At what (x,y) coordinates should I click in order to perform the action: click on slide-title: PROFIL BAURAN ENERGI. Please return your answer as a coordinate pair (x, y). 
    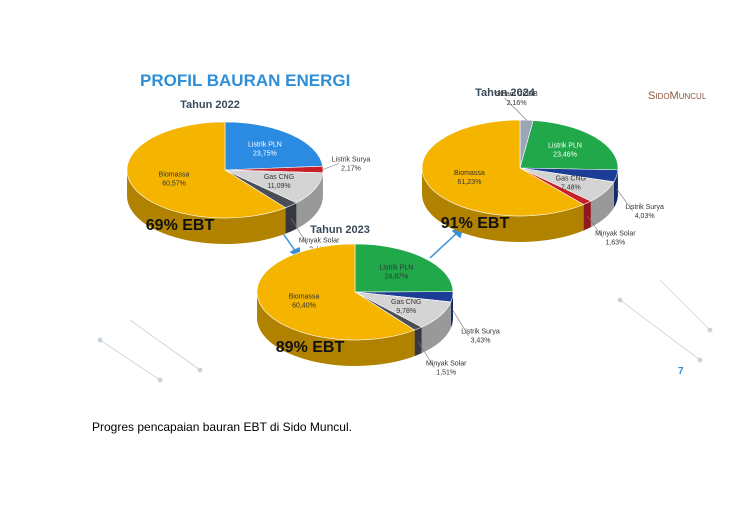
    Looking at the image, I should click on (245, 80).